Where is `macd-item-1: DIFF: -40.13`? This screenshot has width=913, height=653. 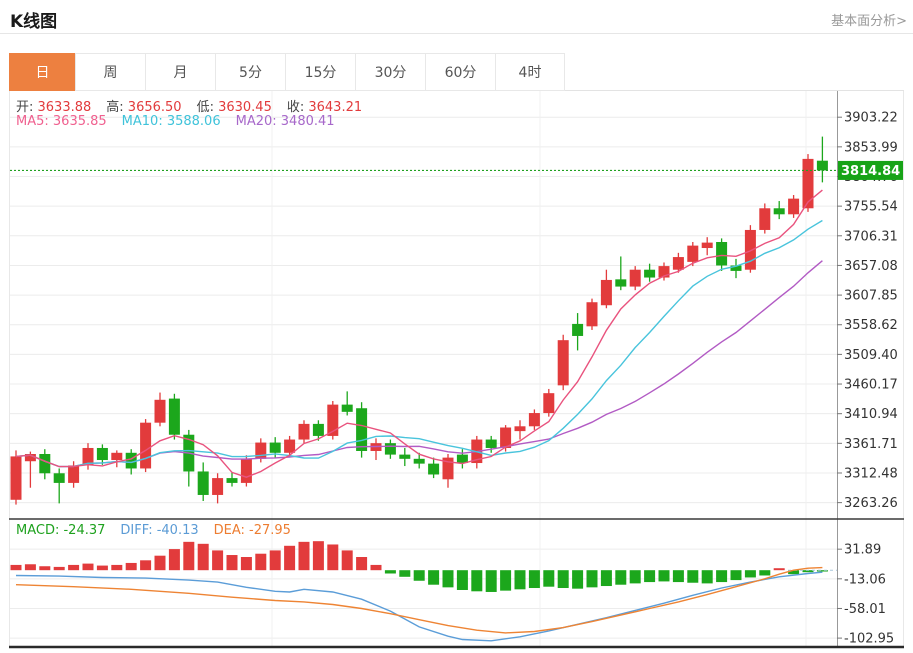
macd-item-1: DIFF: -40.13 is located at coordinates (159, 530).